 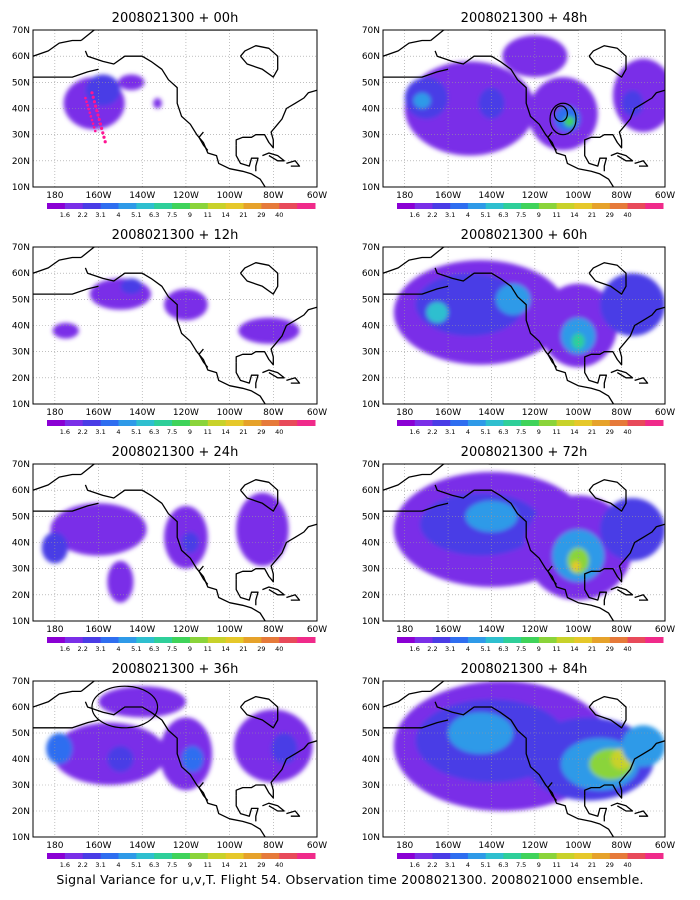 What do you see at coordinates (448, 630) in the screenshot?
I see `lon-label: 160W` at bounding box center [448, 630].